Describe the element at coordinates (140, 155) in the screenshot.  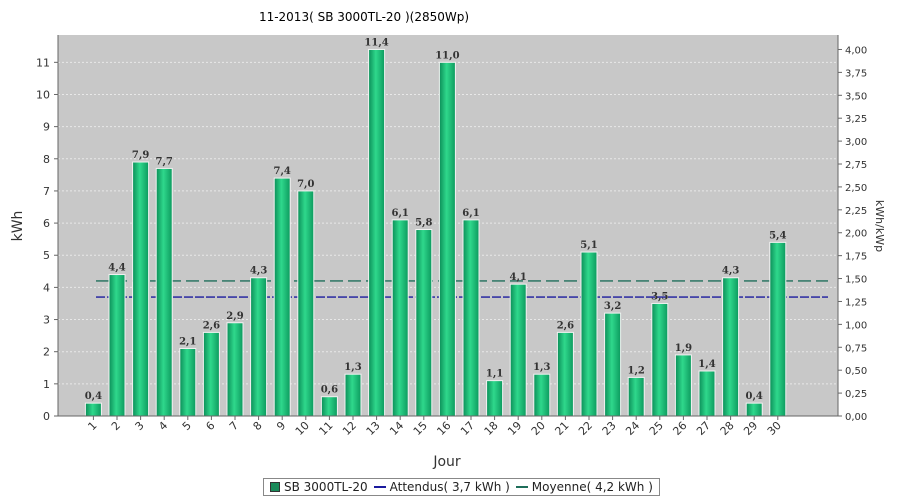
I see `data-label: 7,9` at that location.